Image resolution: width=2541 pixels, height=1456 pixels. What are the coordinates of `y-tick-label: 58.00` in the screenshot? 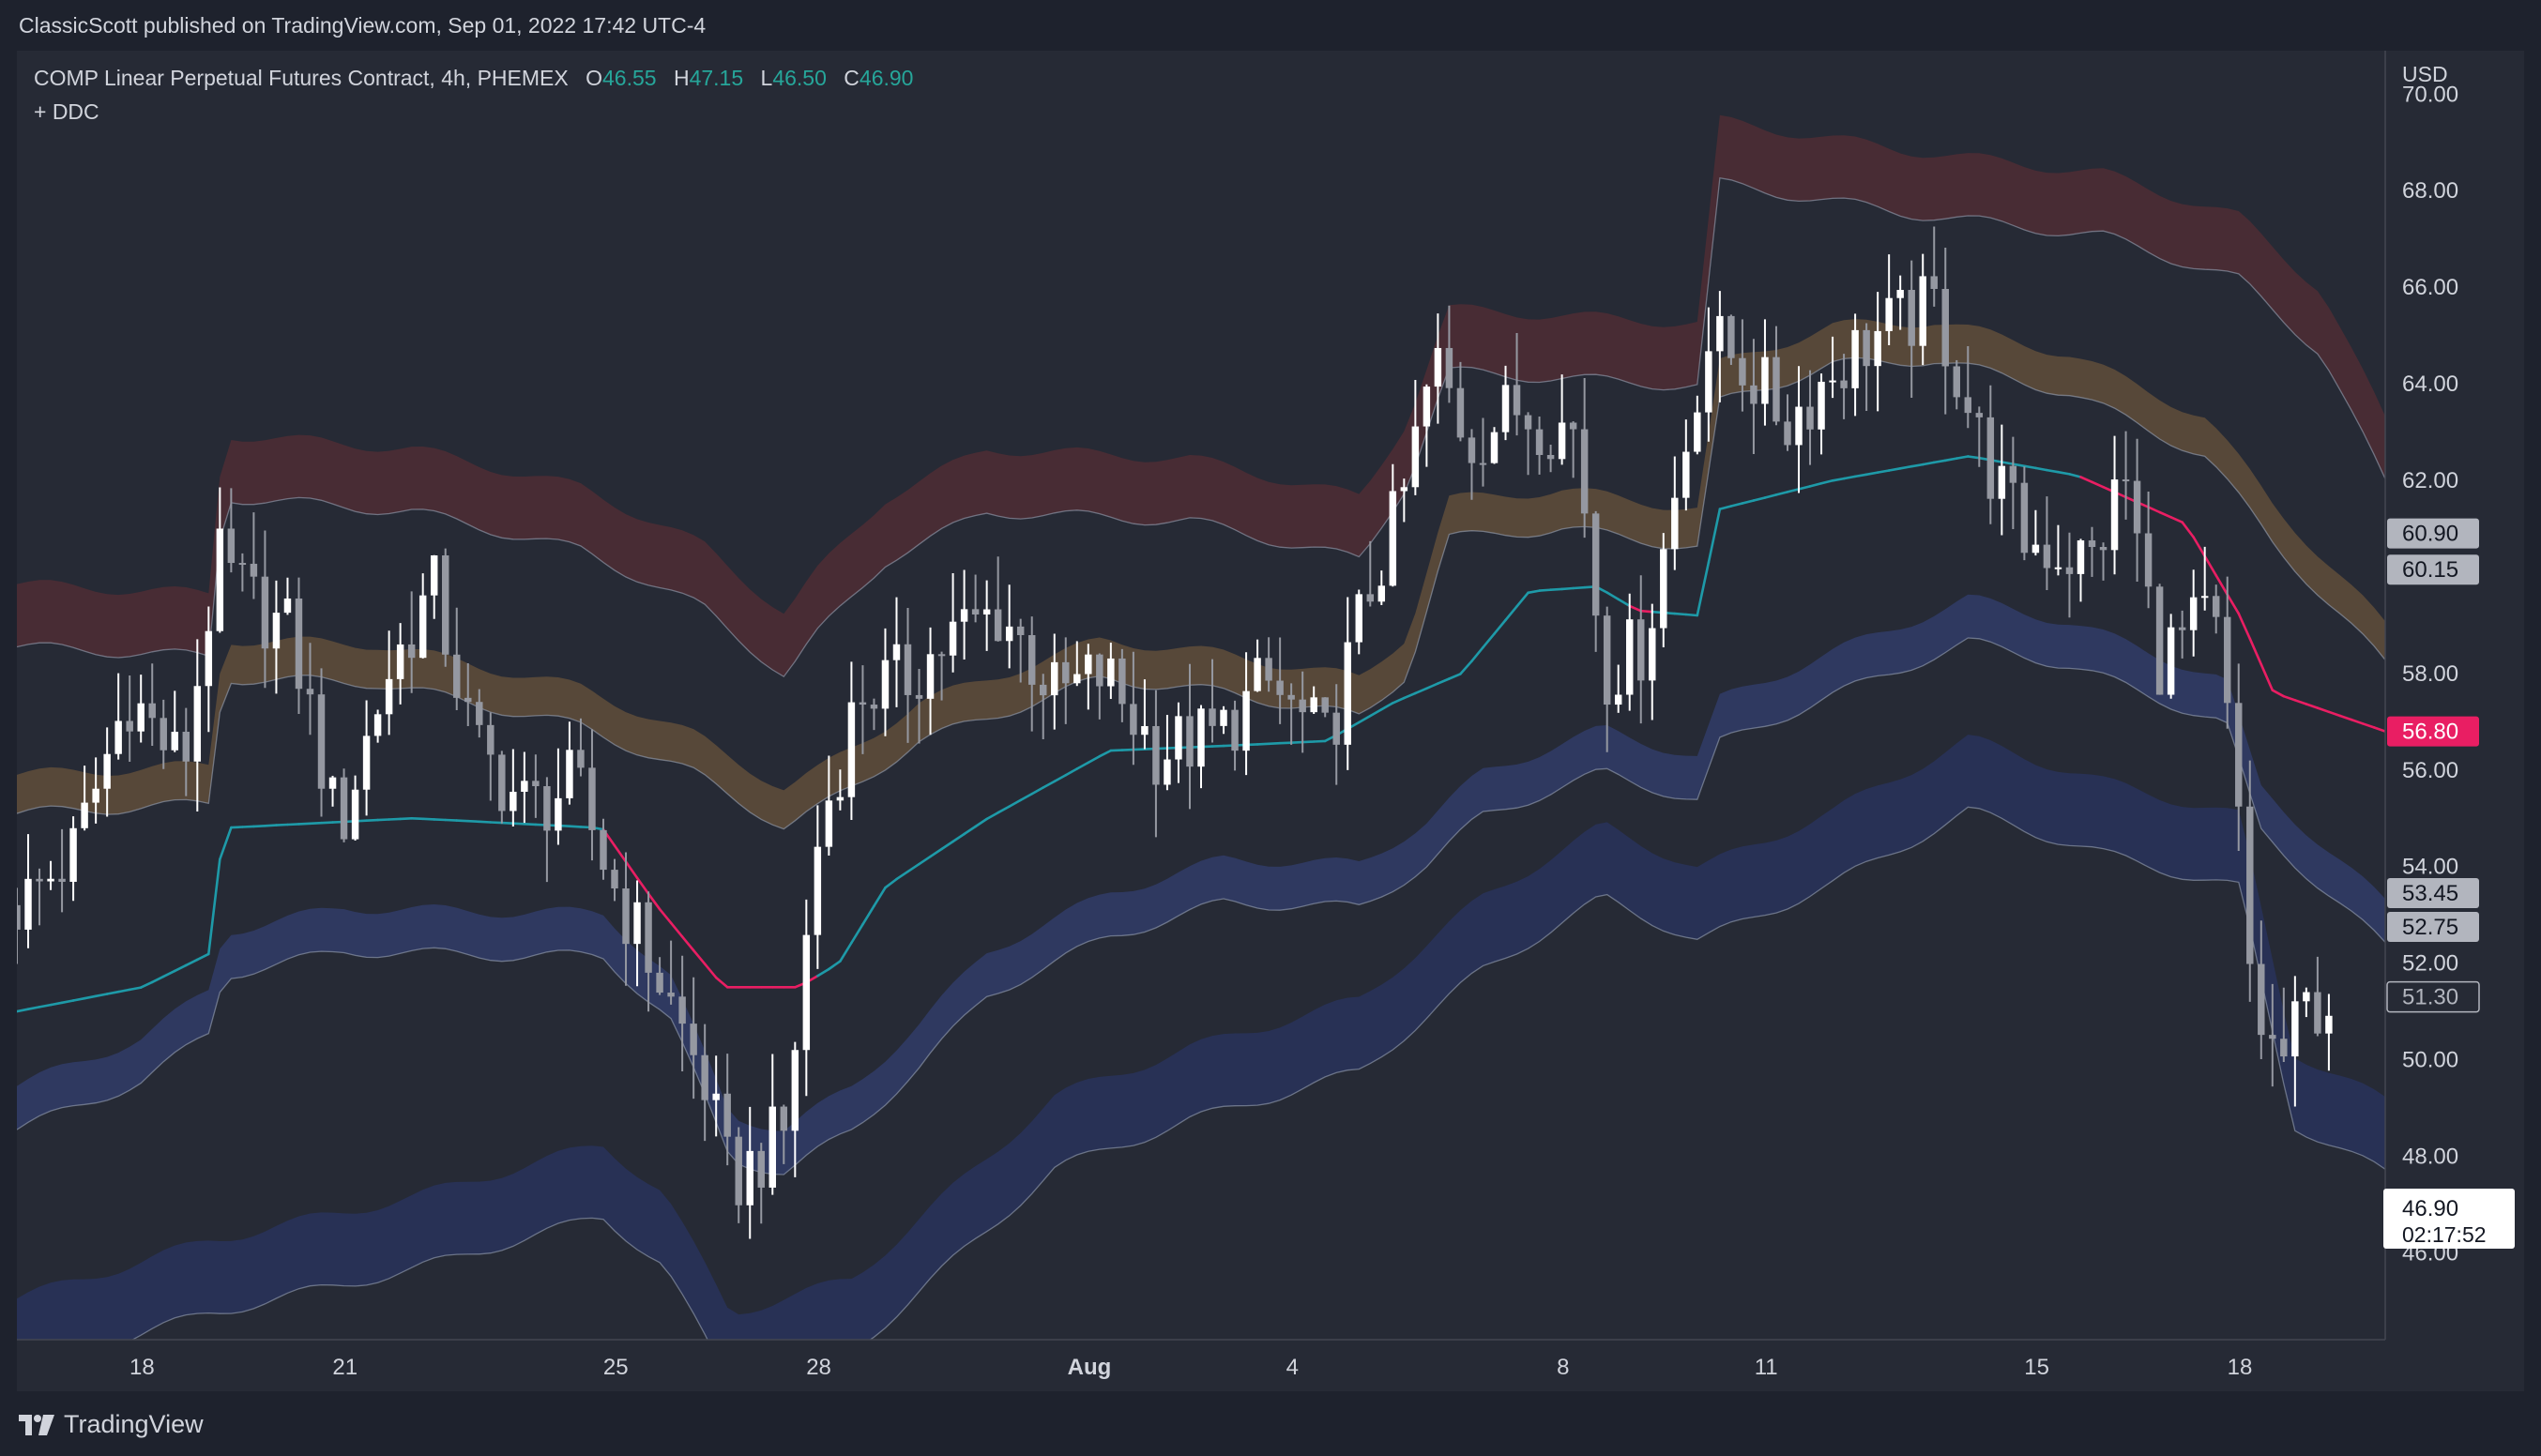 It's located at (2430, 674).